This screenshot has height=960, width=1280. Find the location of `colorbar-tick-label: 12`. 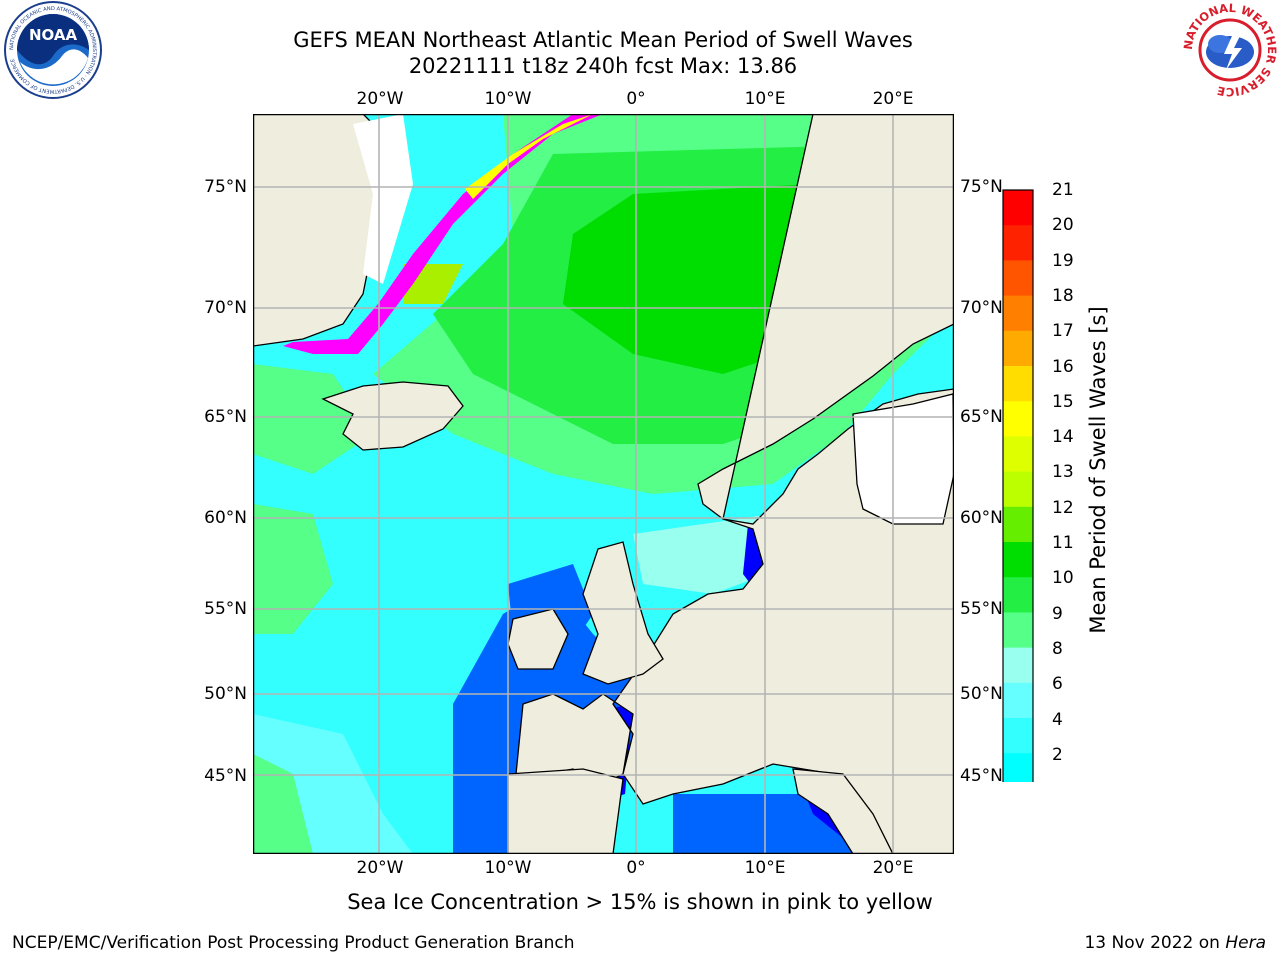

colorbar-tick-label: 12 is located at coordinates (1063, 507).